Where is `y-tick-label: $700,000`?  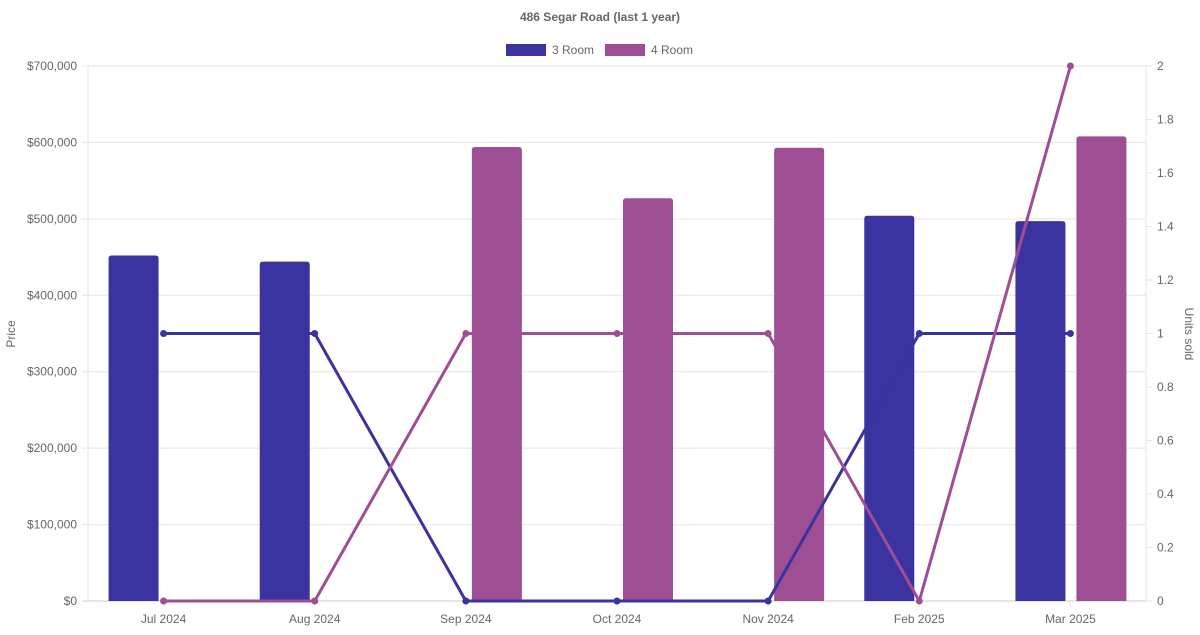 y-tick-label: $700,000 is located at coordinates (52, 66).